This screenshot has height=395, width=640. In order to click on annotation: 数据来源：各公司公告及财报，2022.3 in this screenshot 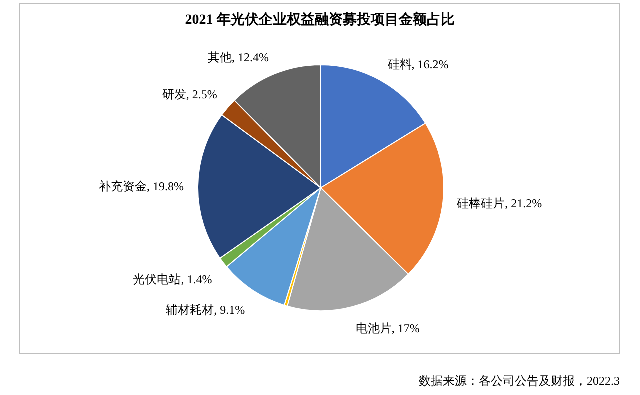, I will do `click(519, 381)`.